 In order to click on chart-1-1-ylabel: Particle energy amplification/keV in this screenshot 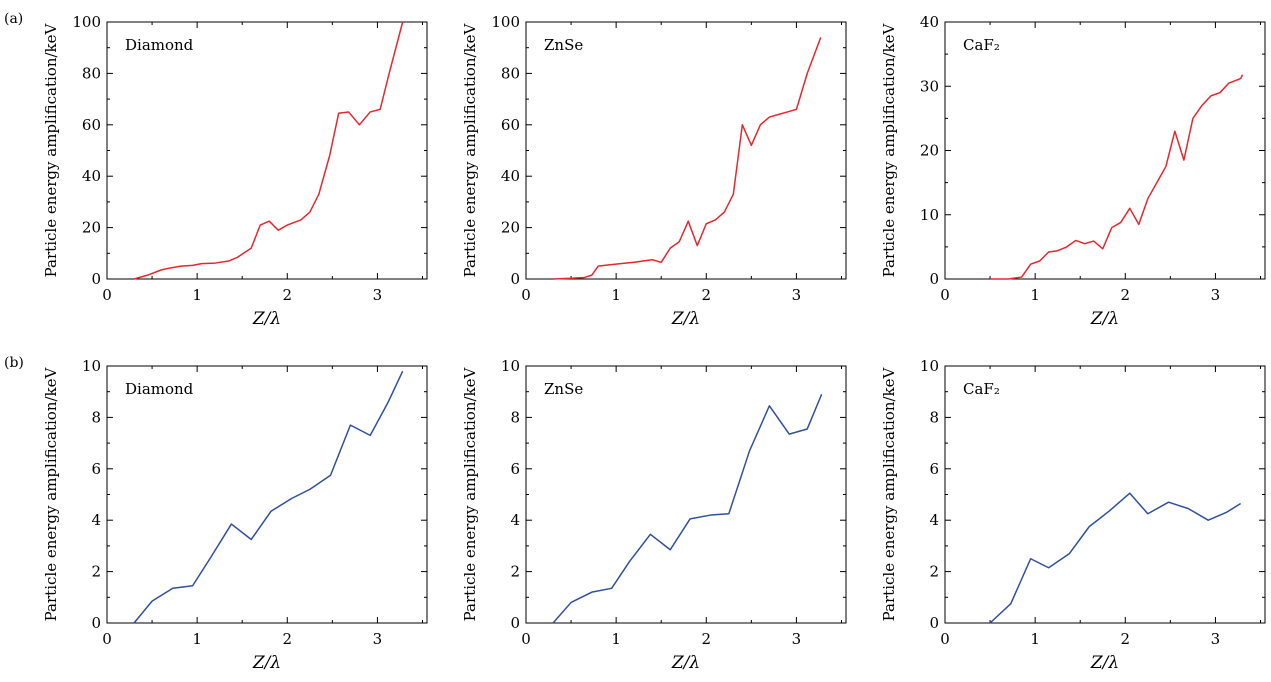, I will do `click(470, 493)`.